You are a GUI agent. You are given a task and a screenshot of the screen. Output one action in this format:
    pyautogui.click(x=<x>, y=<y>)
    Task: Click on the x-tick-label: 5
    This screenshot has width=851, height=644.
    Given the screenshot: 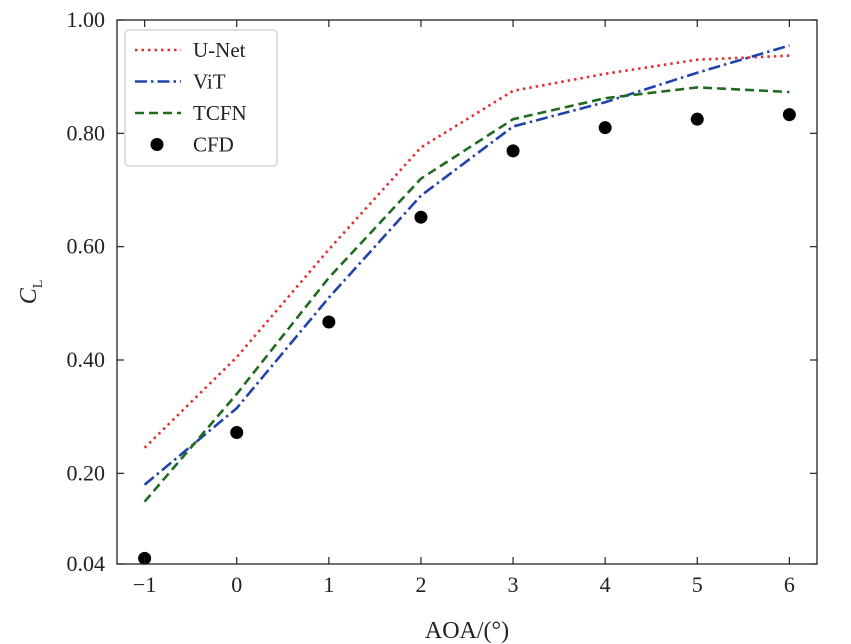 What is the action you would take?
    pyautogui.click(x=697, y=584)
    